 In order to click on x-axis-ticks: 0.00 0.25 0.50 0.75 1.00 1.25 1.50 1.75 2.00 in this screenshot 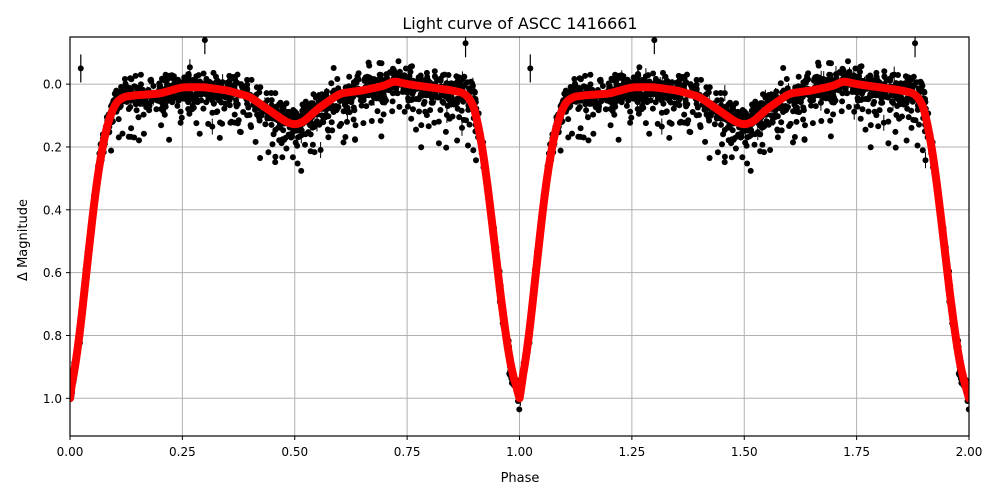, I will do `click(520, 447)`.